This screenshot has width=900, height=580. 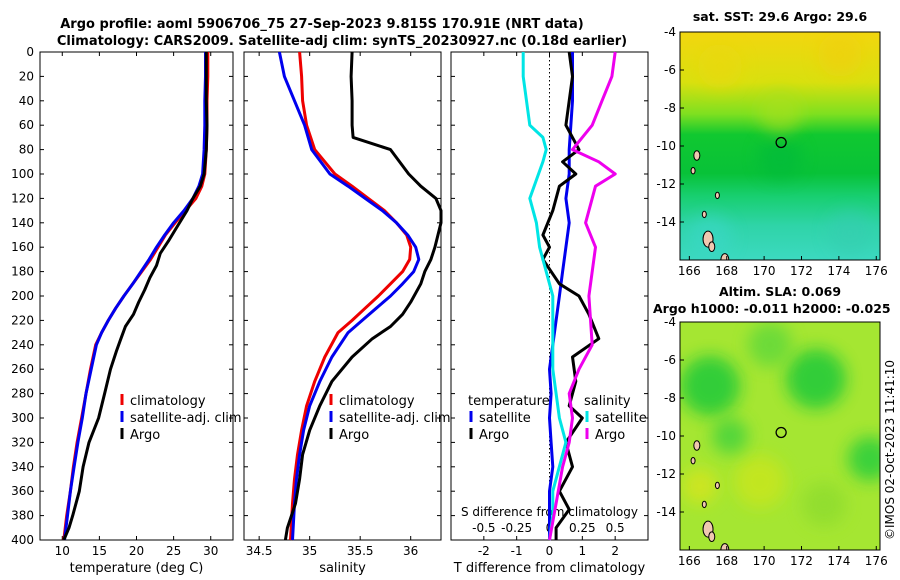 I want to click on y-tick-label: 100, so click(x=22, y=174).